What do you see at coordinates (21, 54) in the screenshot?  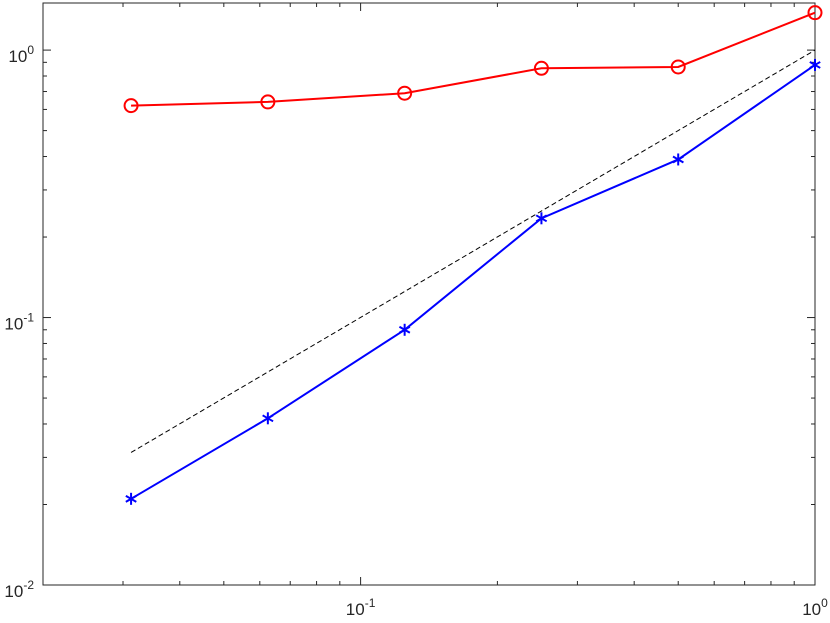 I see `y-tick-label: 10⁰` at bounding box center [21, 54].